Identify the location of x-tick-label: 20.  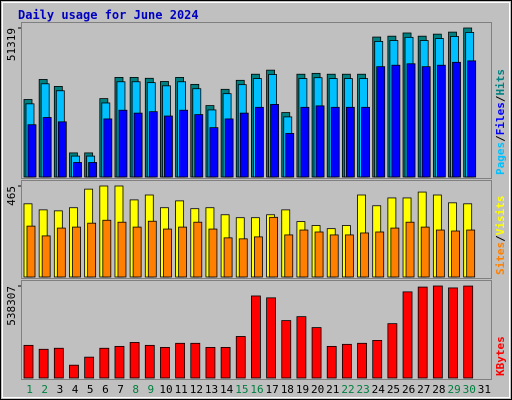
(317, 389).